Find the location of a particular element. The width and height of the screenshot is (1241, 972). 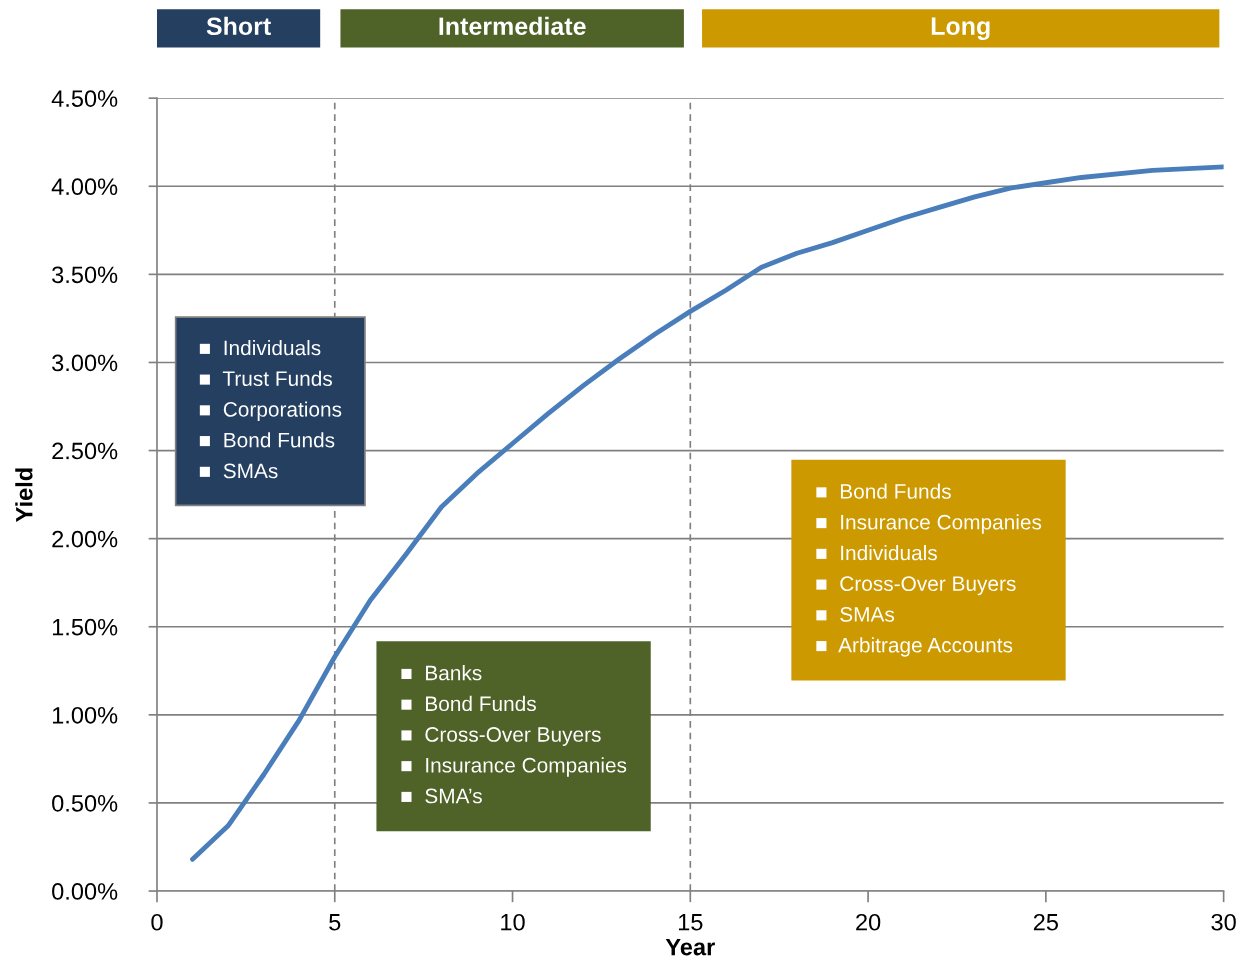

y-tick-label: 4.00% is located at coordinates (84, 187).